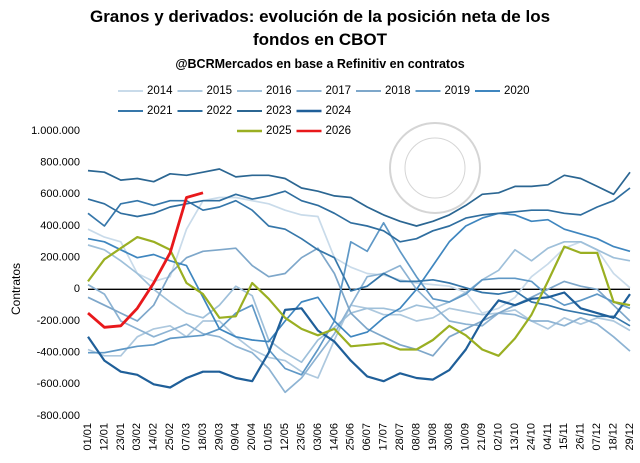 This screenshot has height=463, width=640. Describe the element at coordinates (531, 437) in the screenshot. I see `x-tick-label: 24/10` at that location.